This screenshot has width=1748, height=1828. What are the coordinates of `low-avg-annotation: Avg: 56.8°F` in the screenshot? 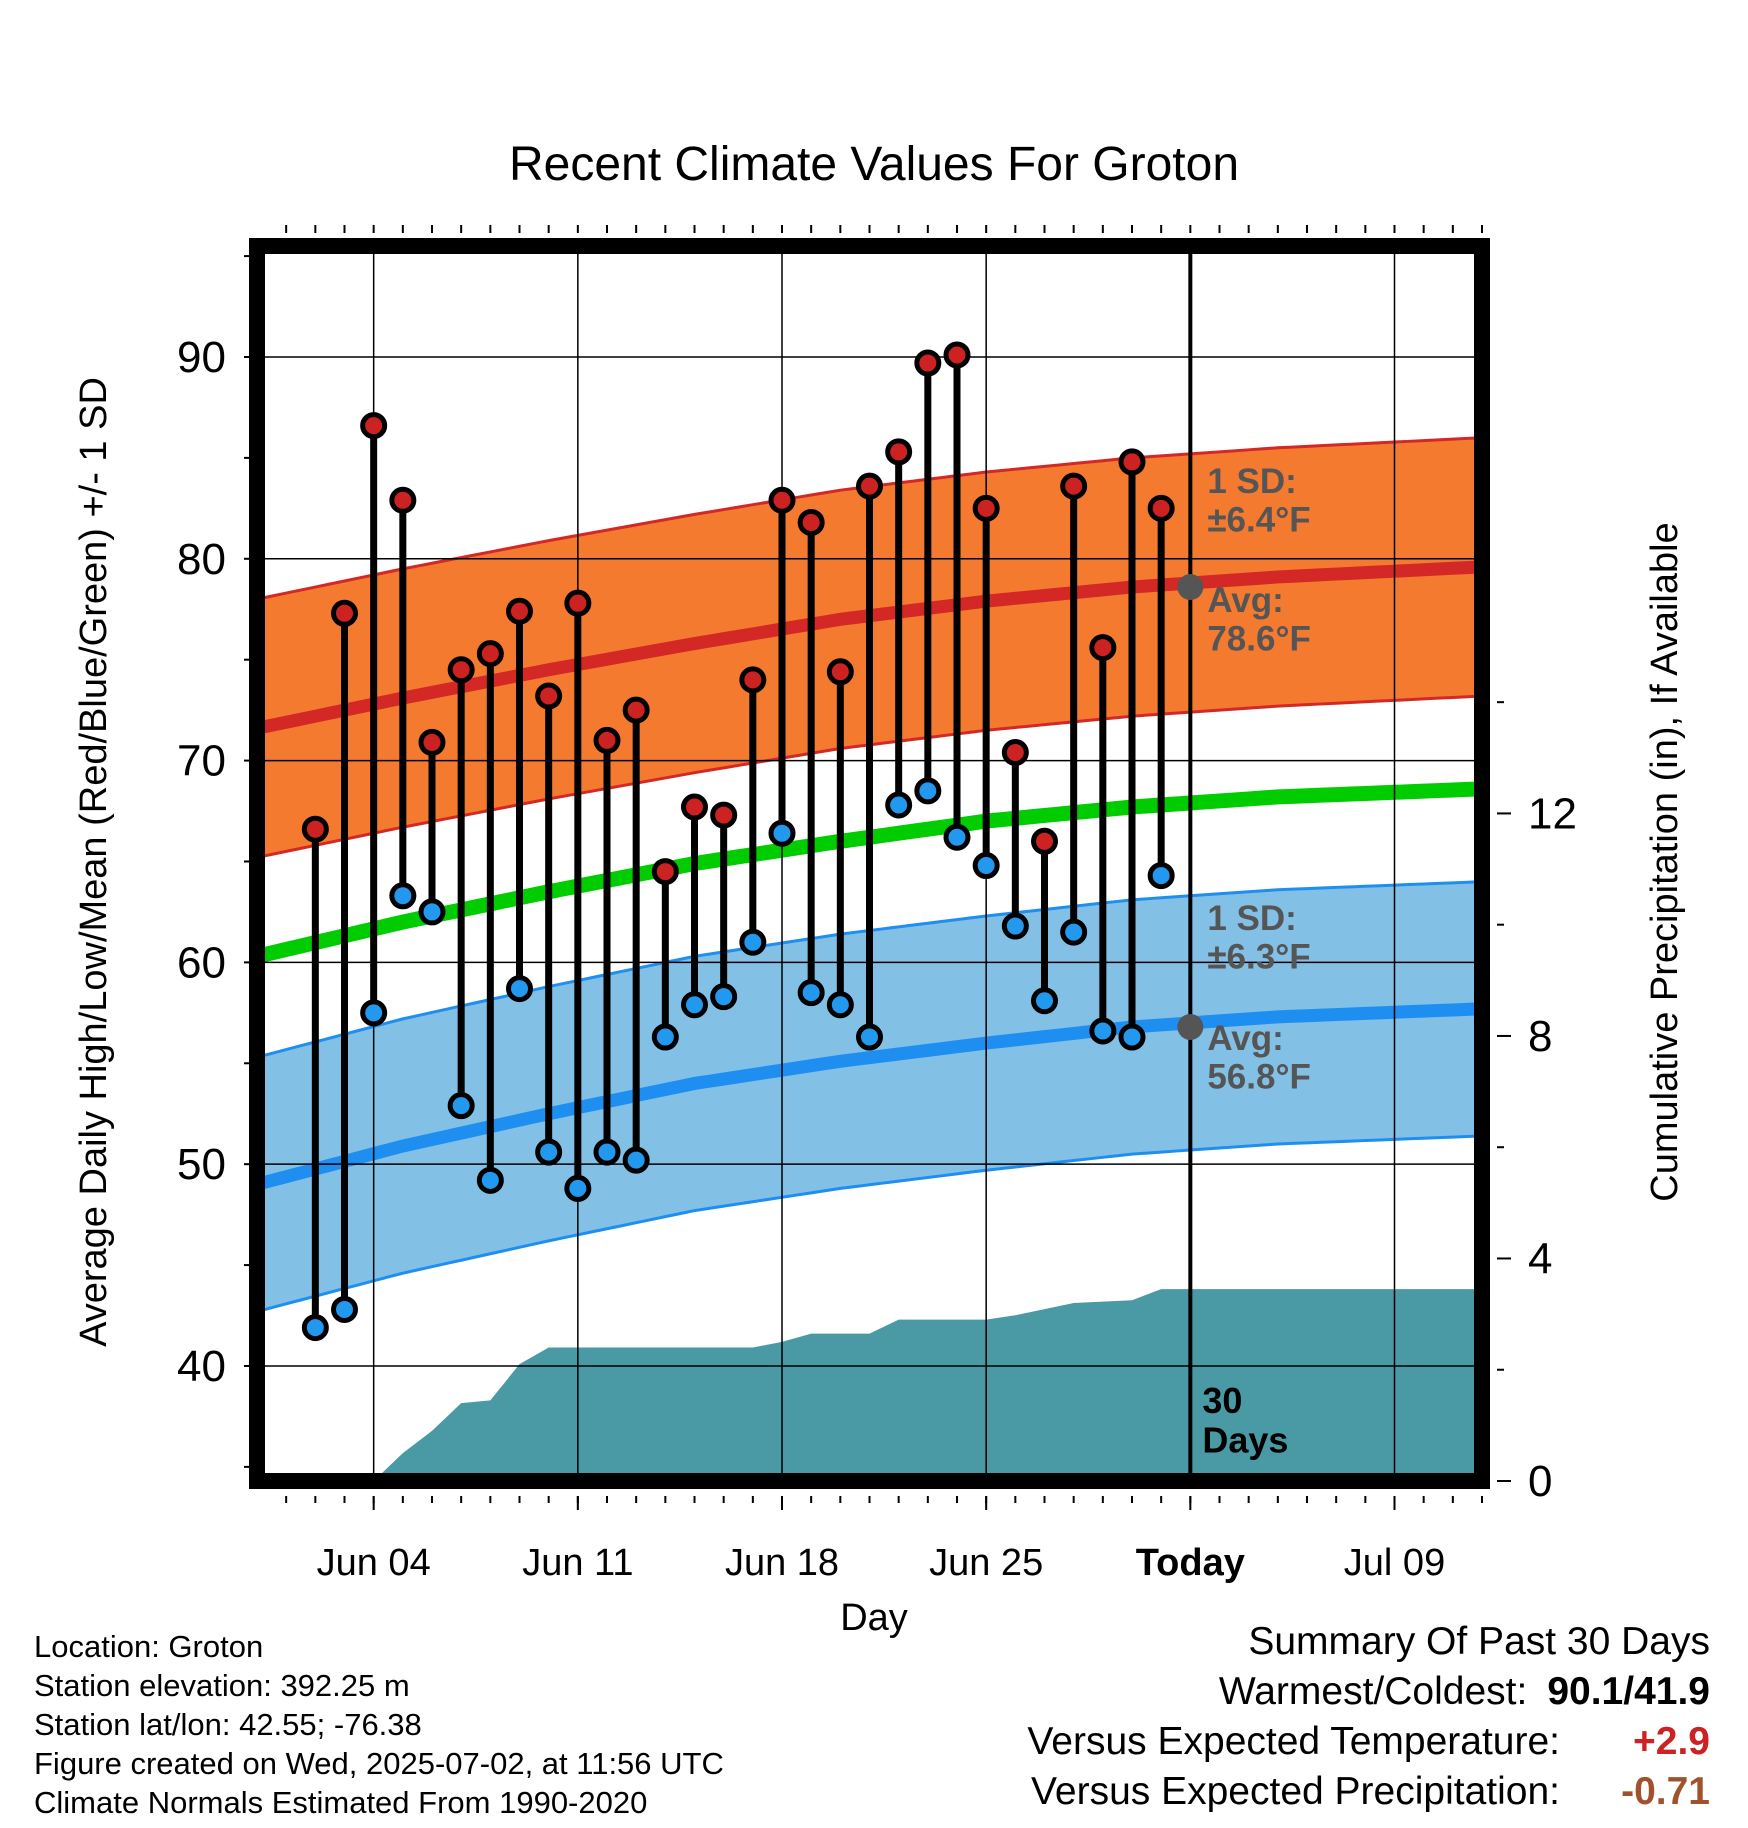 It's located at (1259, 1058).